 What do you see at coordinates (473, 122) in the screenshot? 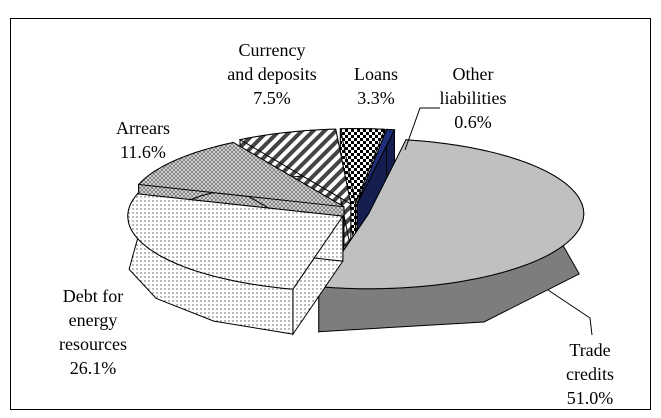
I see `value-label: 0.6%` at bounding box center [473, 122].